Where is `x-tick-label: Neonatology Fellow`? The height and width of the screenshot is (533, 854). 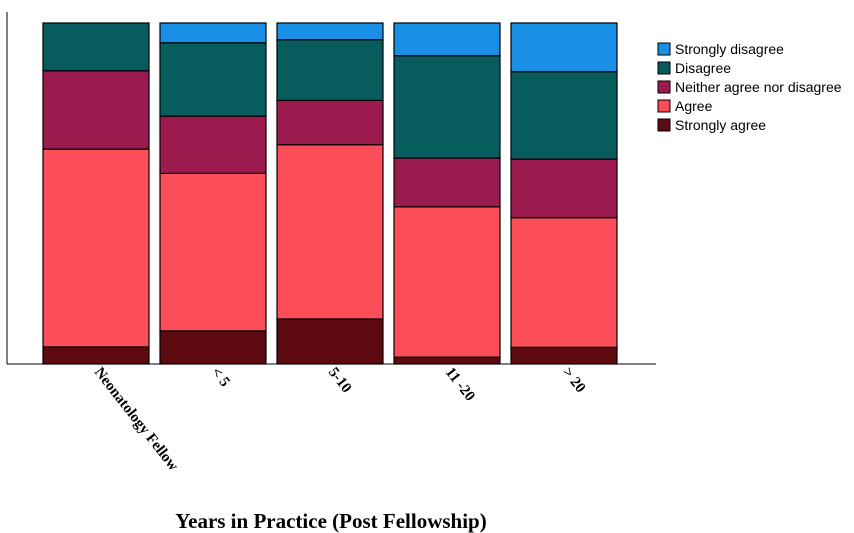
x-tick-label: Neonatology Fellow is located at coordinates (136, 419).